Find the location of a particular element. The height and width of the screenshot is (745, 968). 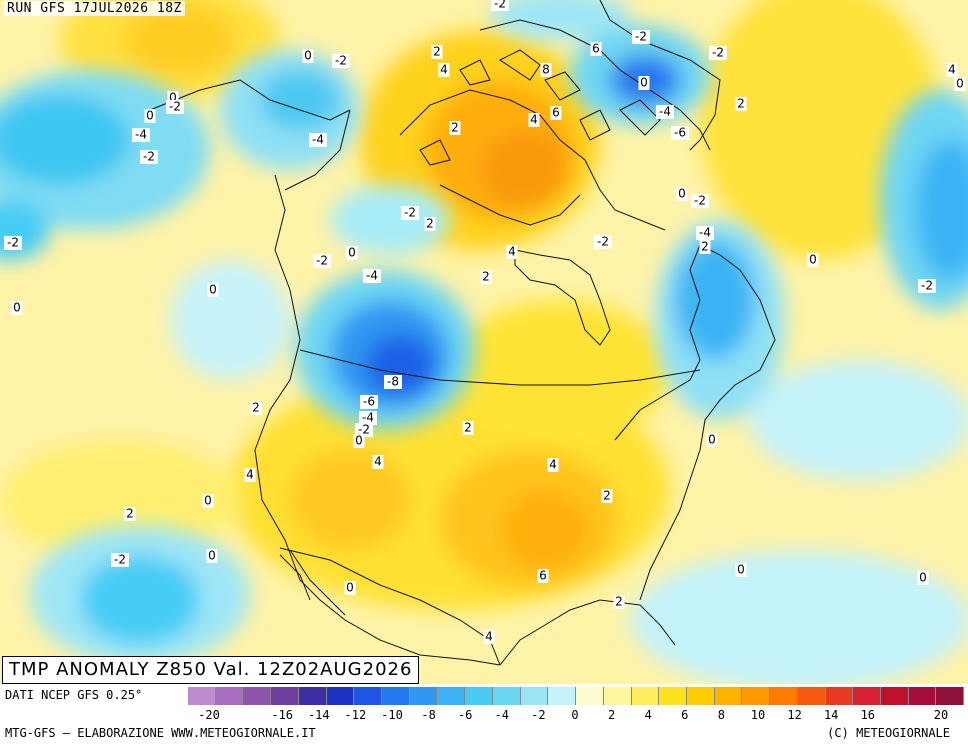

color-scale-tick-label: -4 is located at coordinates (502, 715).